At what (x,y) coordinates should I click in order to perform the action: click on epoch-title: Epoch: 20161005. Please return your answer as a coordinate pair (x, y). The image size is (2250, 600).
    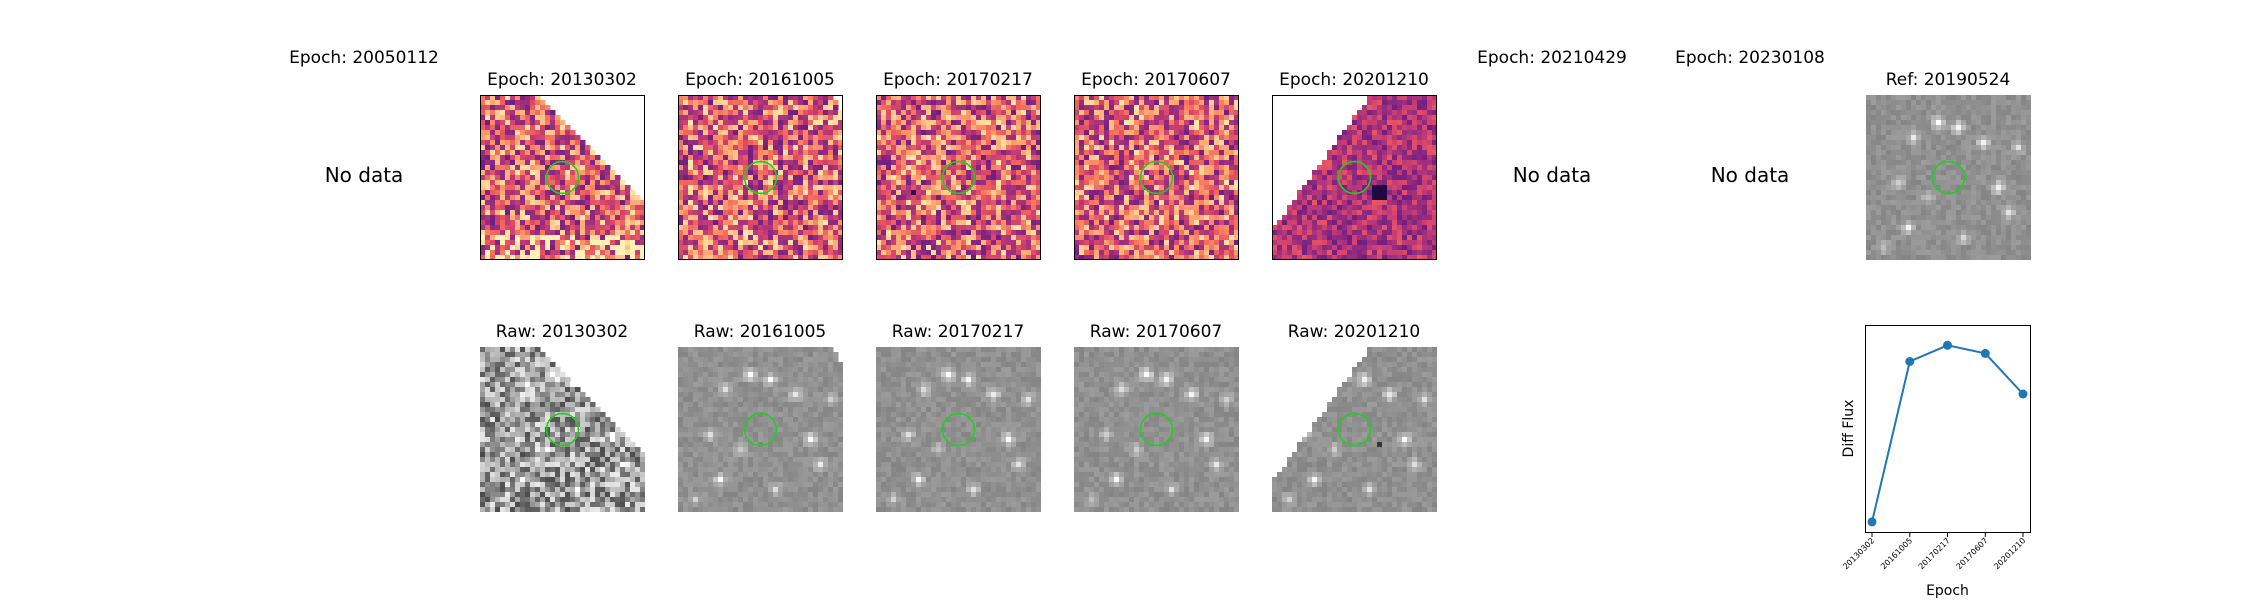
    Looking at the image, I should click on (760, 80).